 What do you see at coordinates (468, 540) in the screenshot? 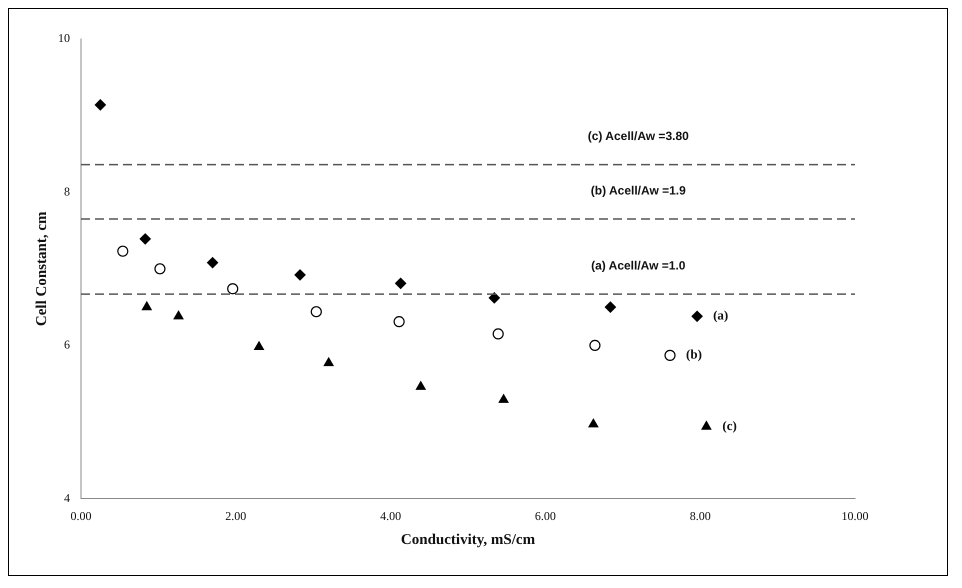
I see `x-axis-title: Conductivity, mS/cm` at bounding box center [468, 540].